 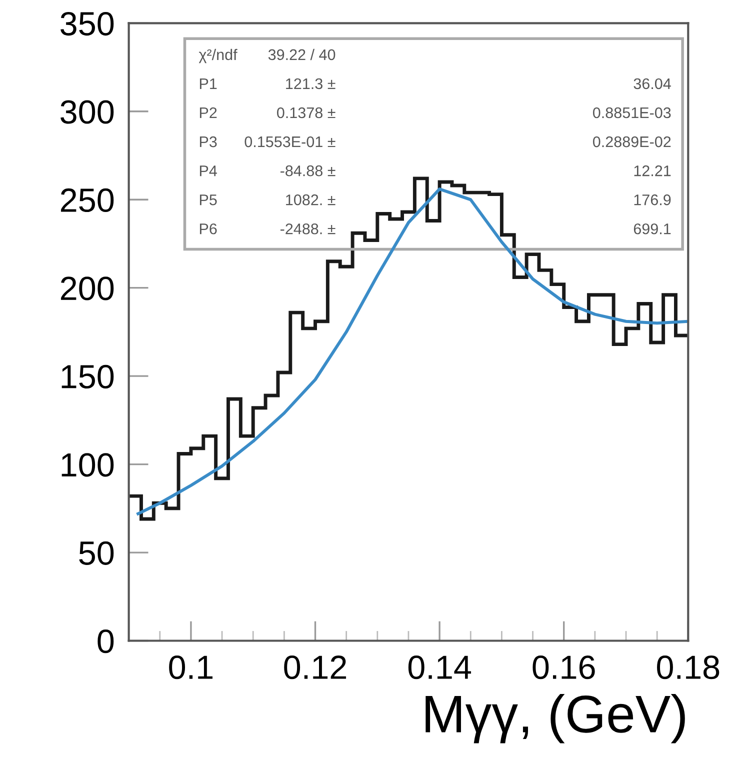 What do you see at coordinates (435, 142) in the screenshot?
I see `text: P3 0.1553E-01 ± 0.2889E-02` at bounding box center [435, 142].